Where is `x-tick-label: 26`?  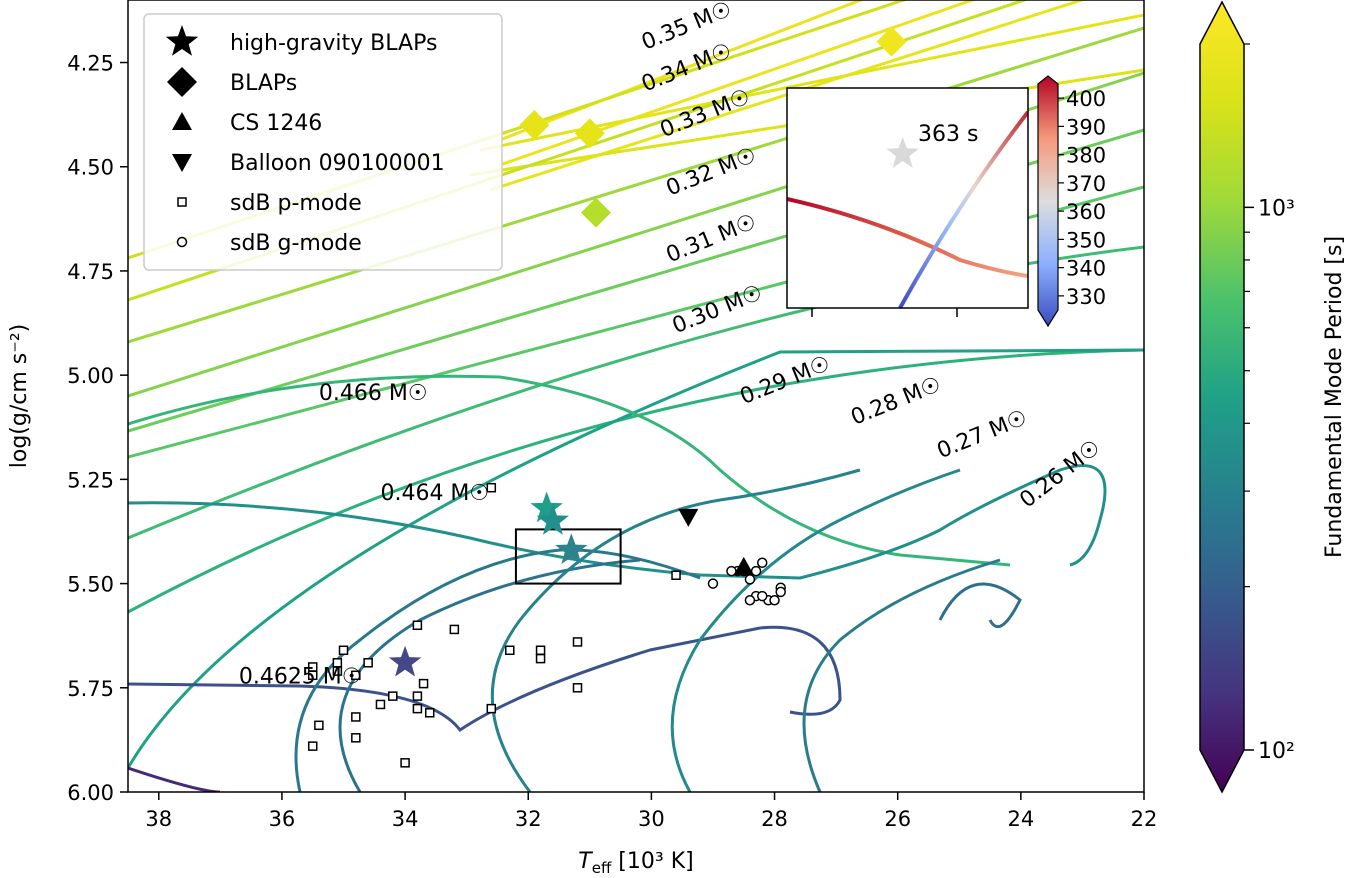
x-tick-label: 26 is located at coordinates (897, 819).